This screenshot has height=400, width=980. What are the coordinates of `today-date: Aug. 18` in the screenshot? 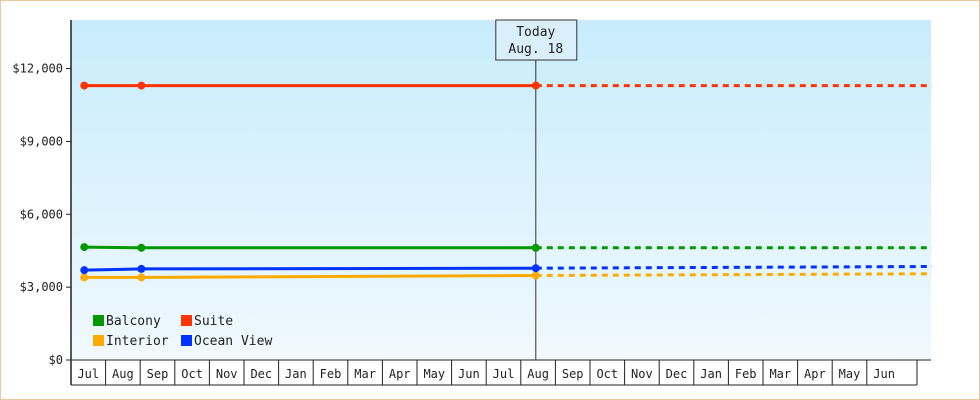 It's located at (535, 49).